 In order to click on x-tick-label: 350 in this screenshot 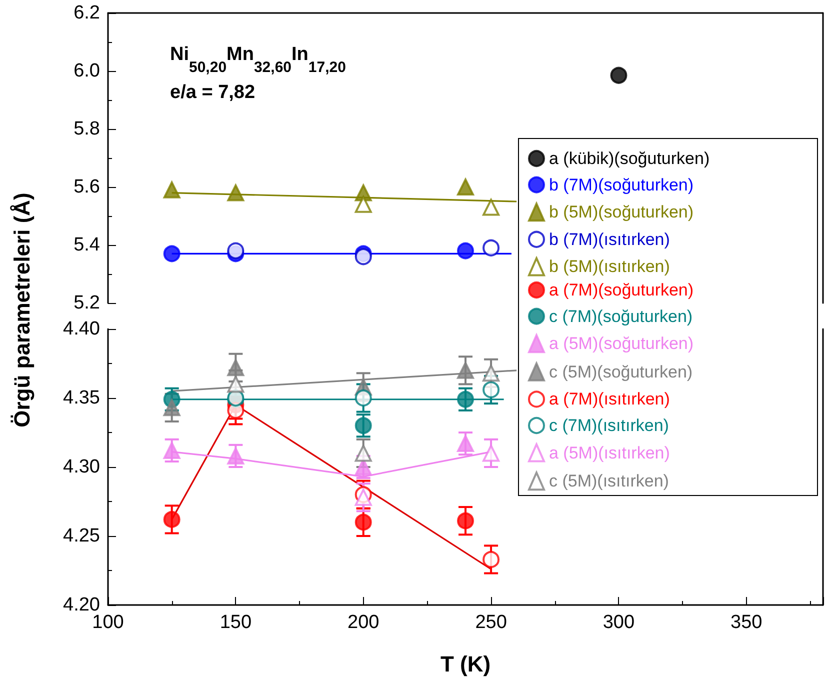, I will do `click(746, 622)`.